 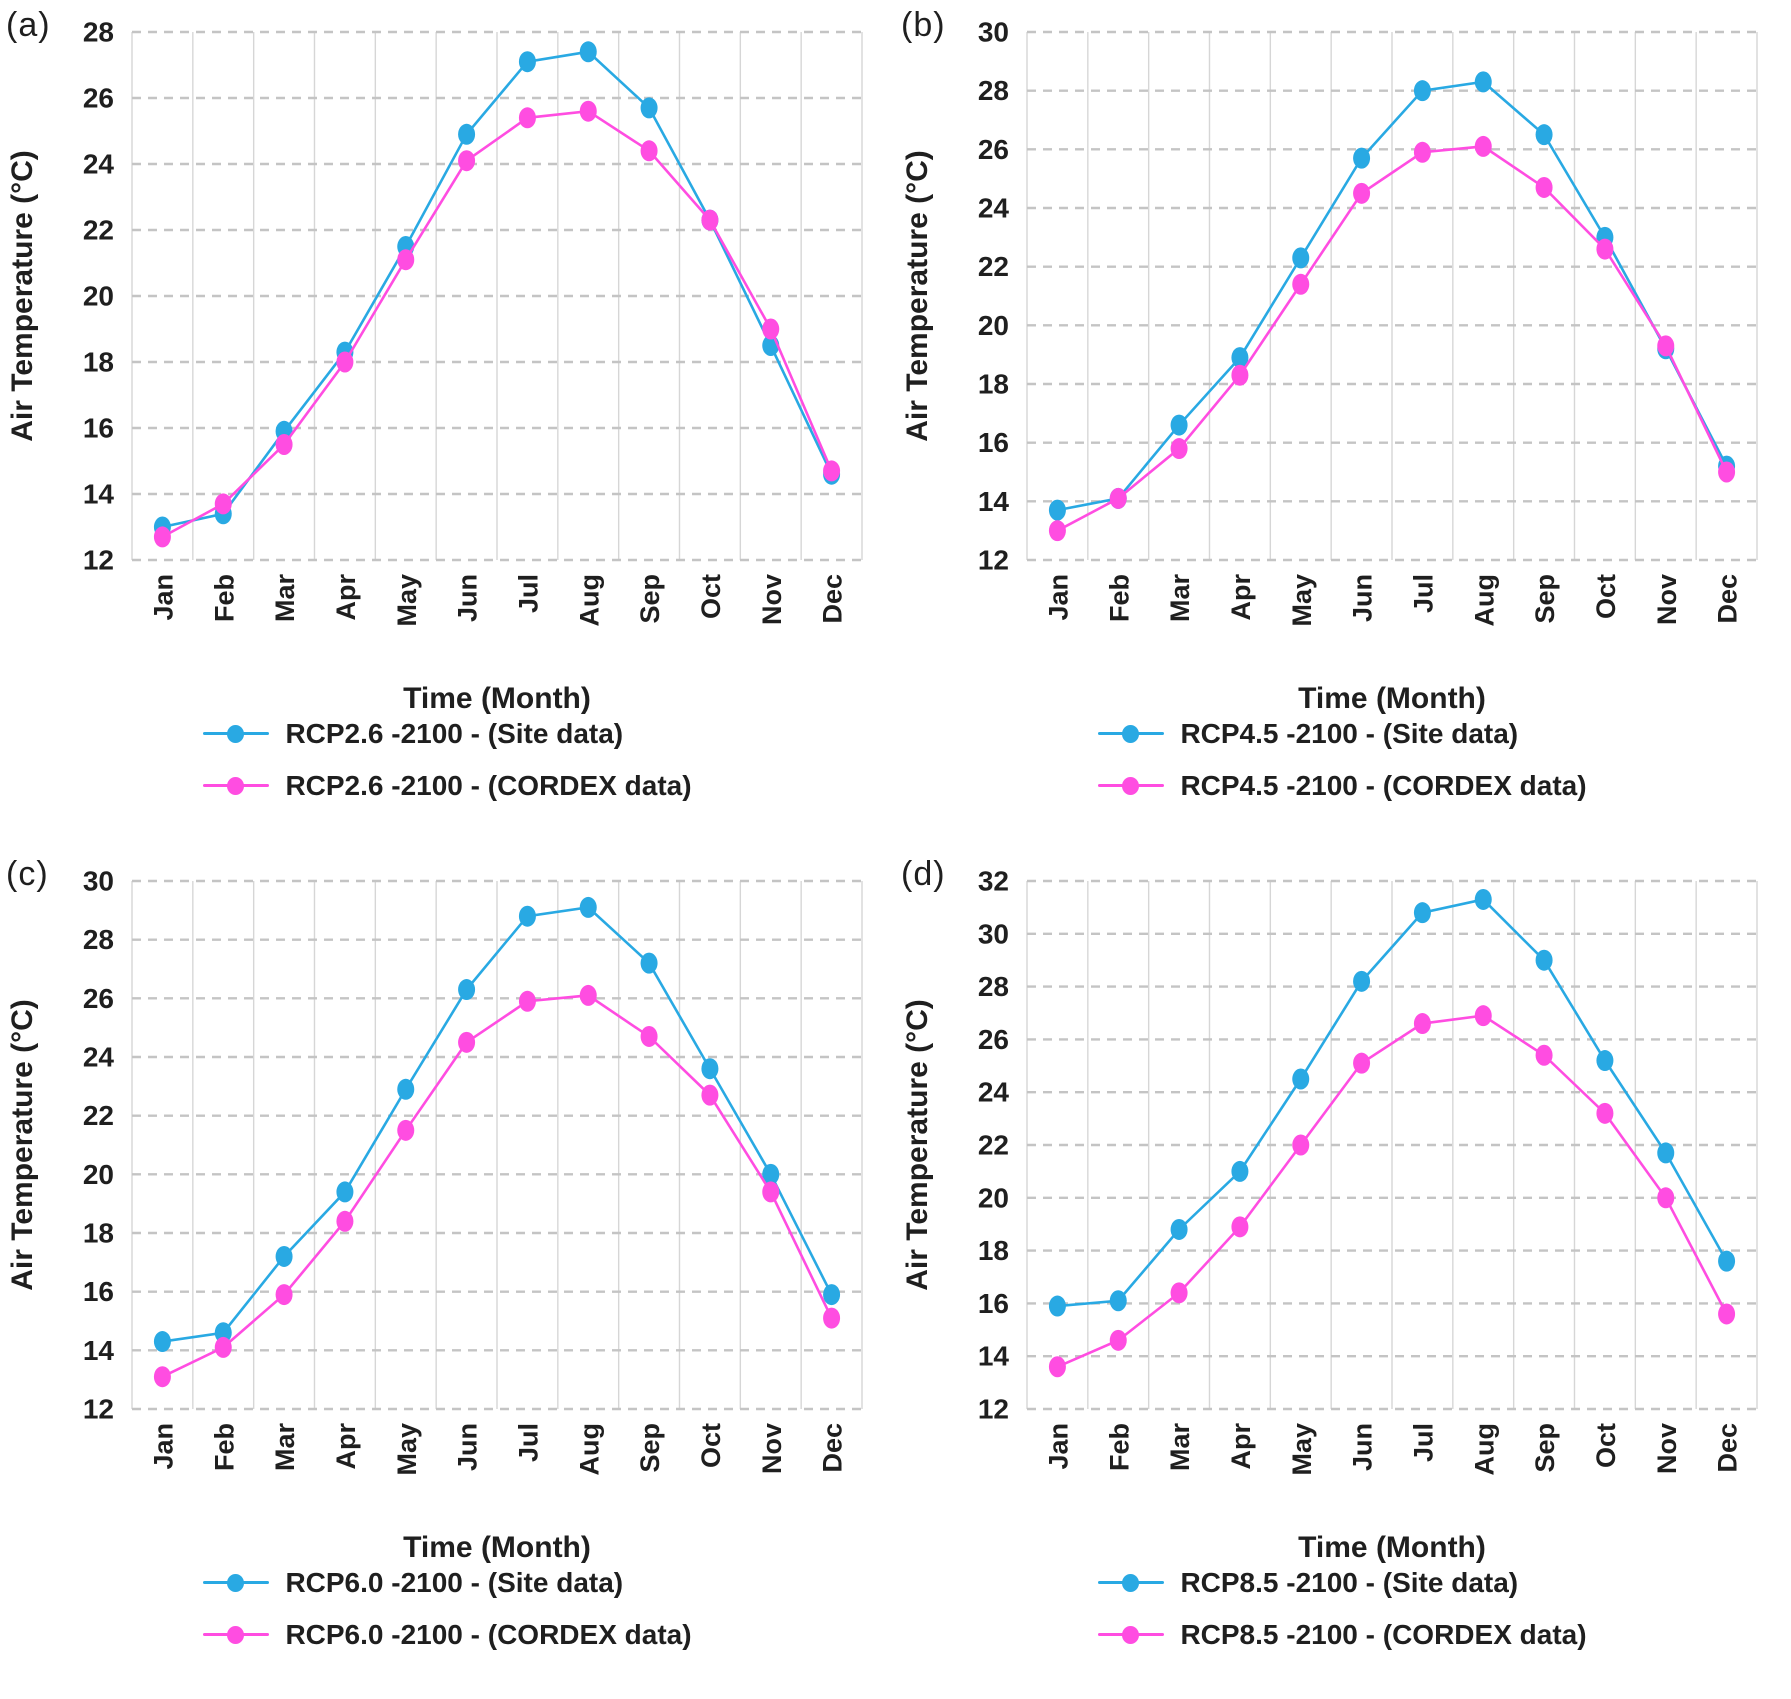 I want to click on legend-label-cordex: RCP8.5 -2100 - (CORDEX data), so click(x=1383, y=1634).